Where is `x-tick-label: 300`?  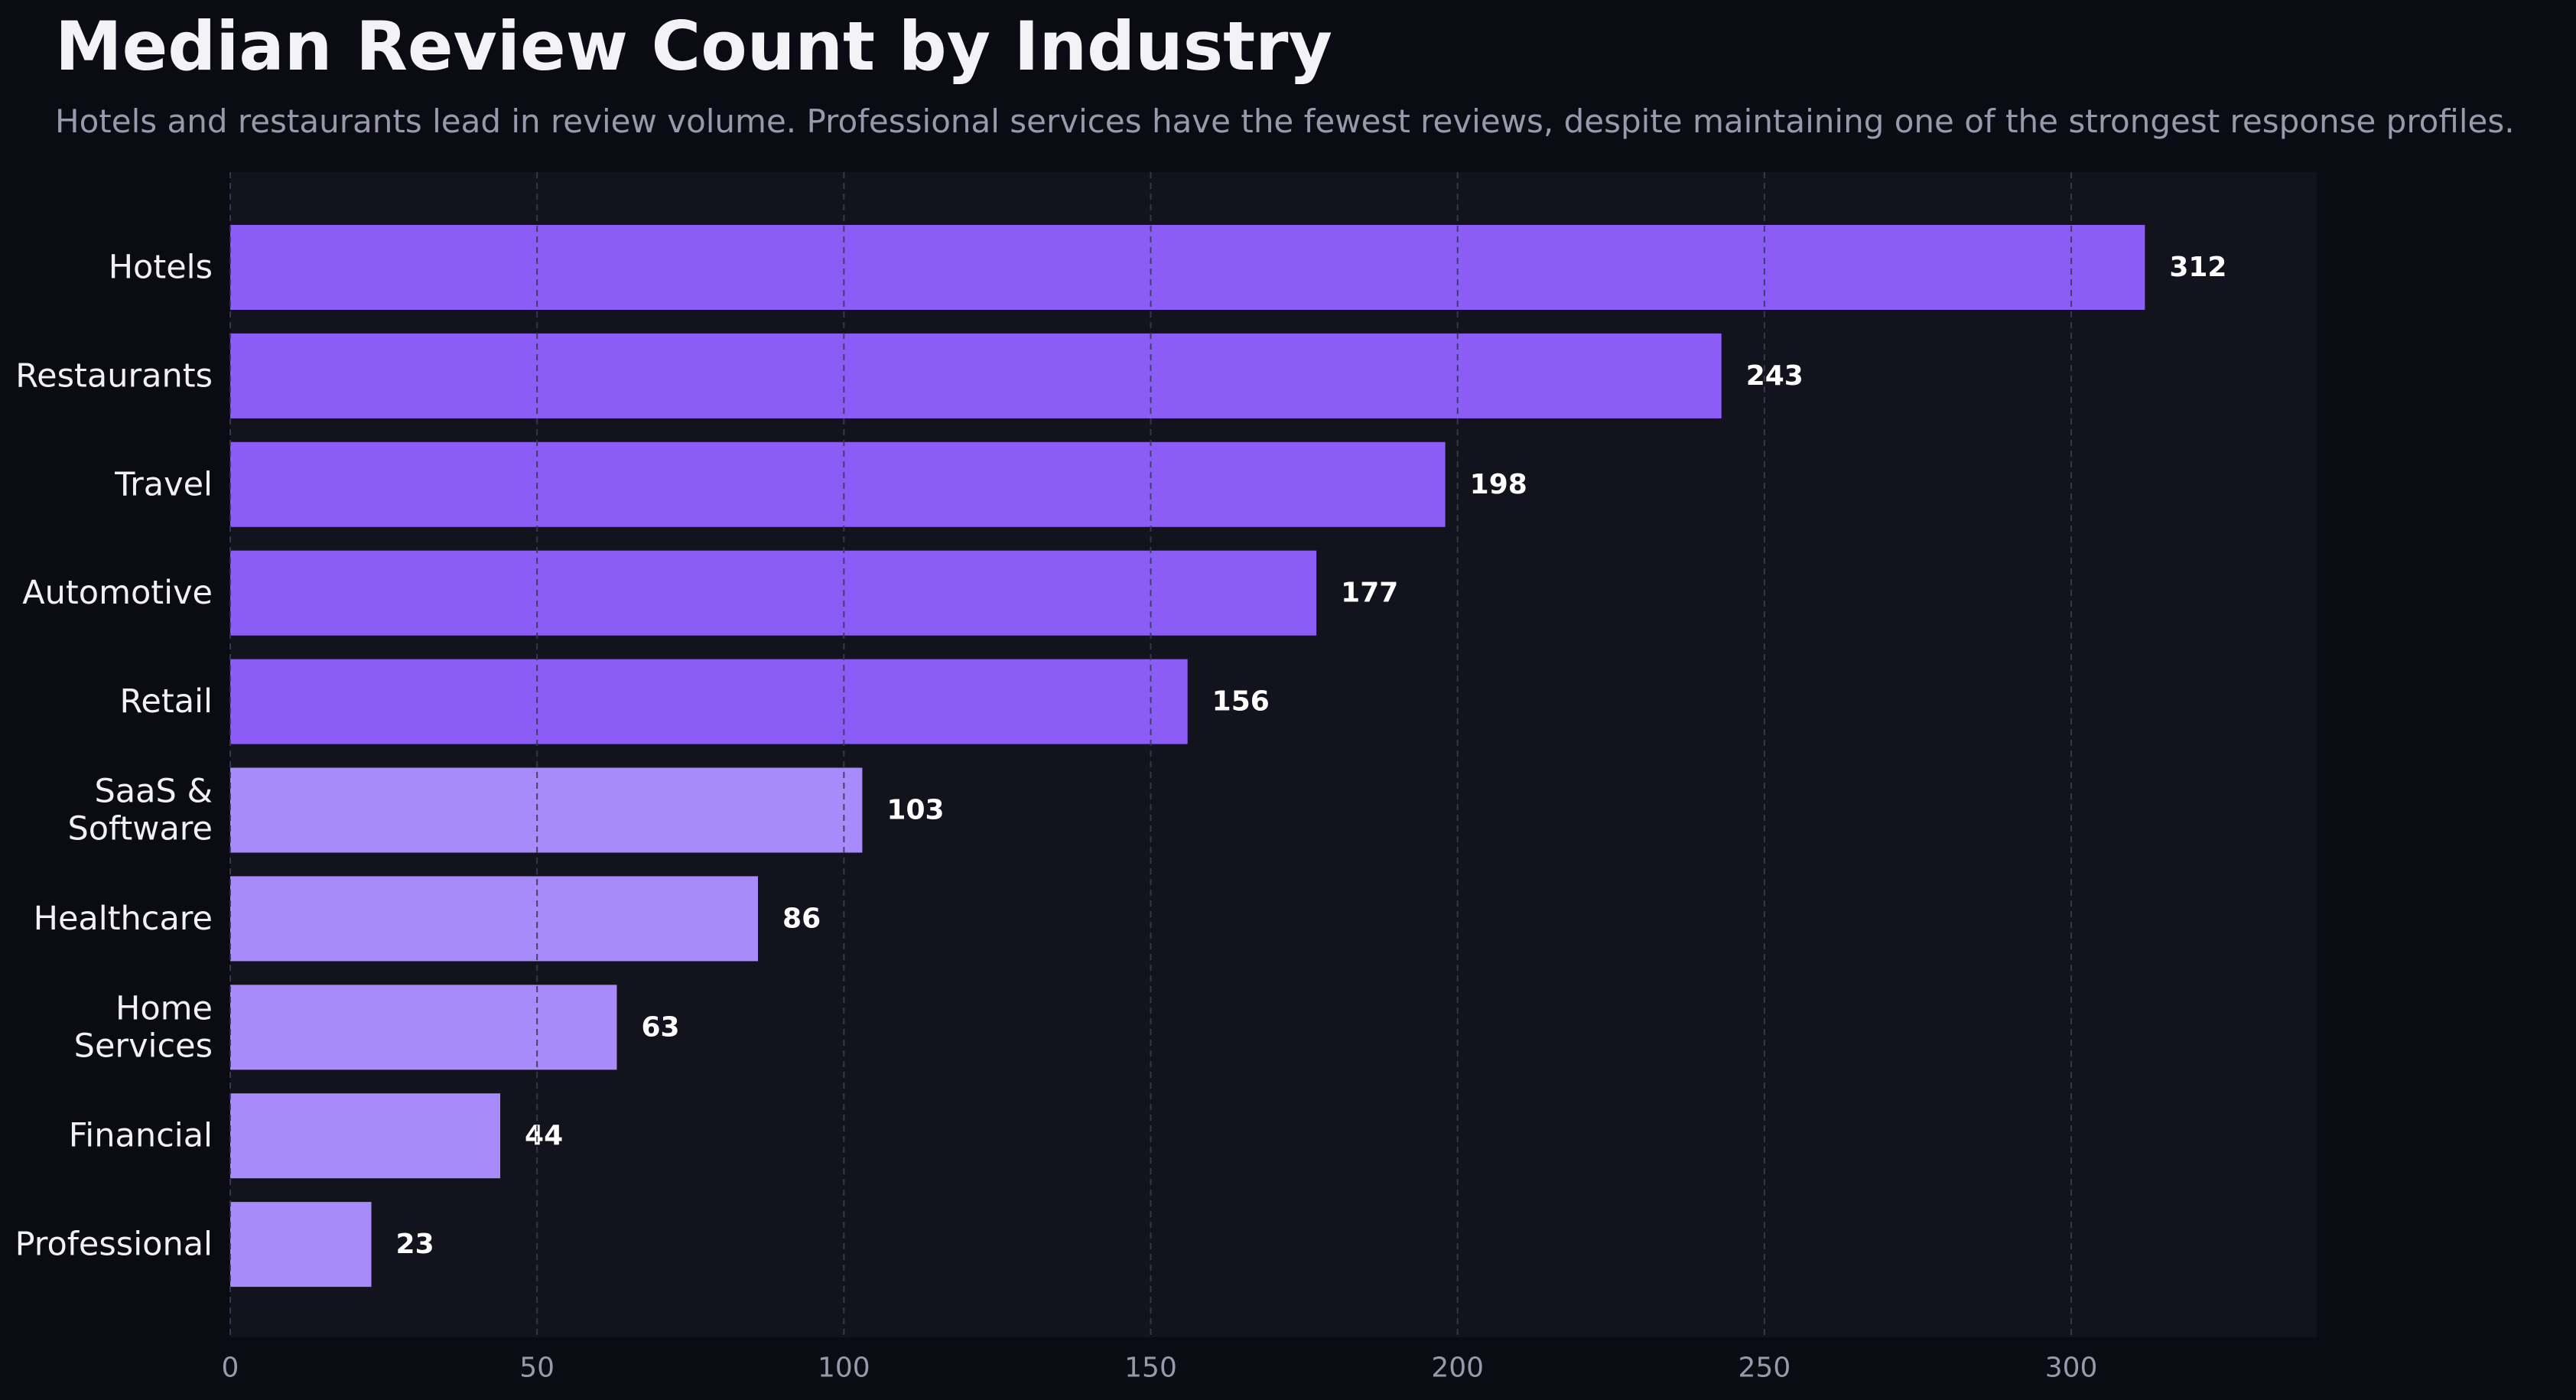
x-tick-label: 300 is located at coordinates (2071, 1368).